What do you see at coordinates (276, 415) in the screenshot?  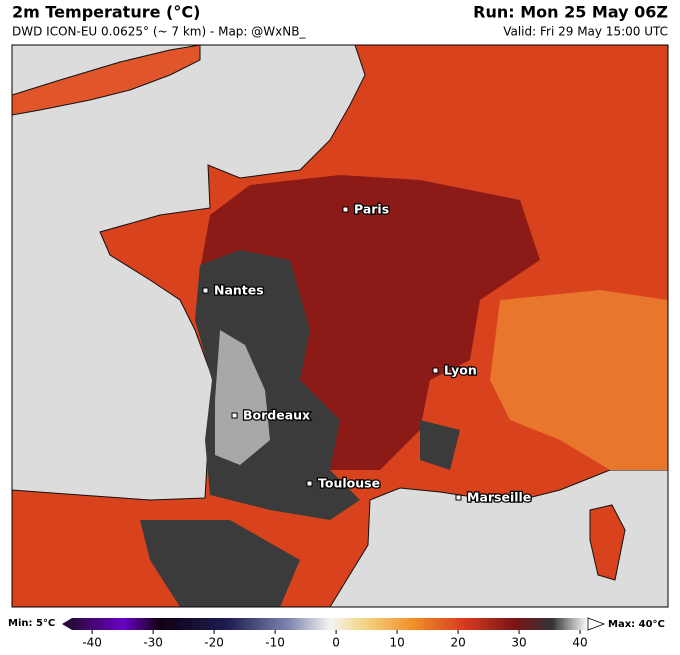 I see `city-label: Bordeaux` at bounding box center [276, 415].